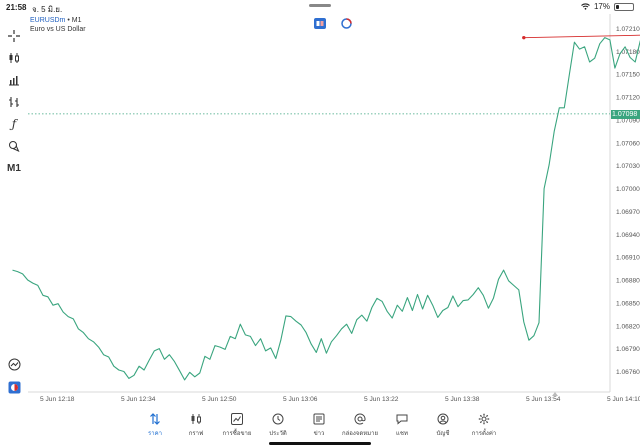 Image resolution: width=640 pixels, height=447 pixels. I want to click on nav-item-chat: แชท, so click(402, 428).